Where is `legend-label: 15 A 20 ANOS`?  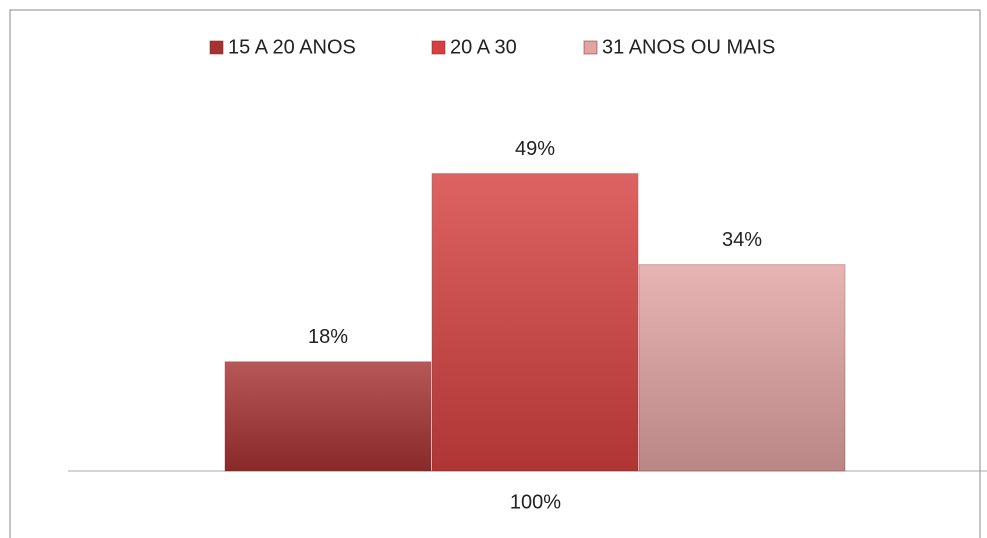 legend-label: 15 A 20 ANOS is located at coordinates (292, 47).